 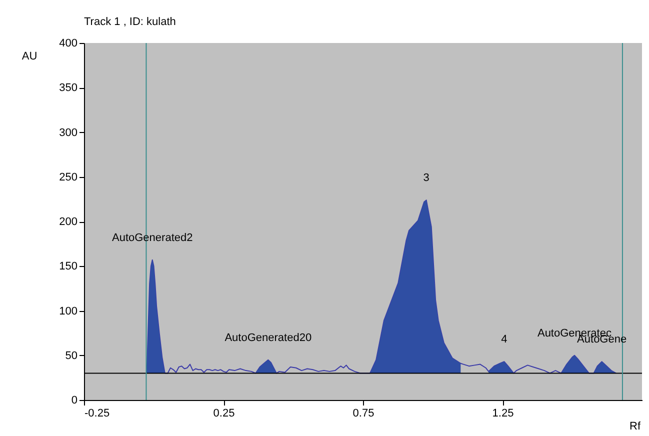 I want to click on annotation: 3, so click(x=426, y=178).